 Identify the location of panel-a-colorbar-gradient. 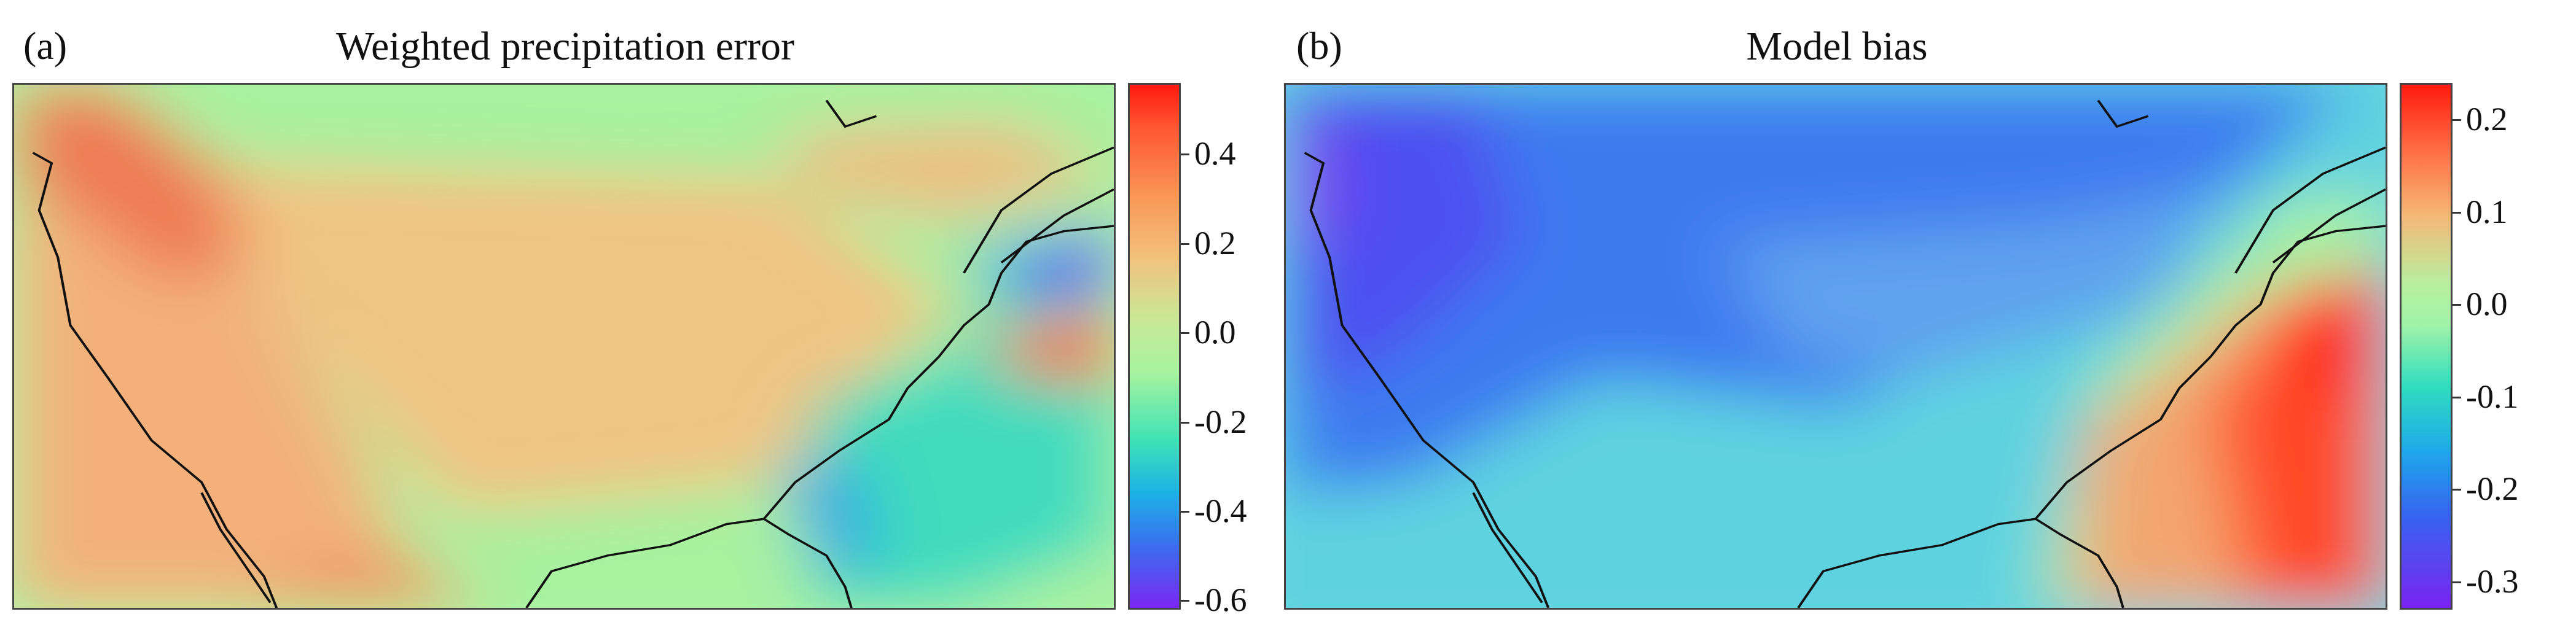
(1154, 346).